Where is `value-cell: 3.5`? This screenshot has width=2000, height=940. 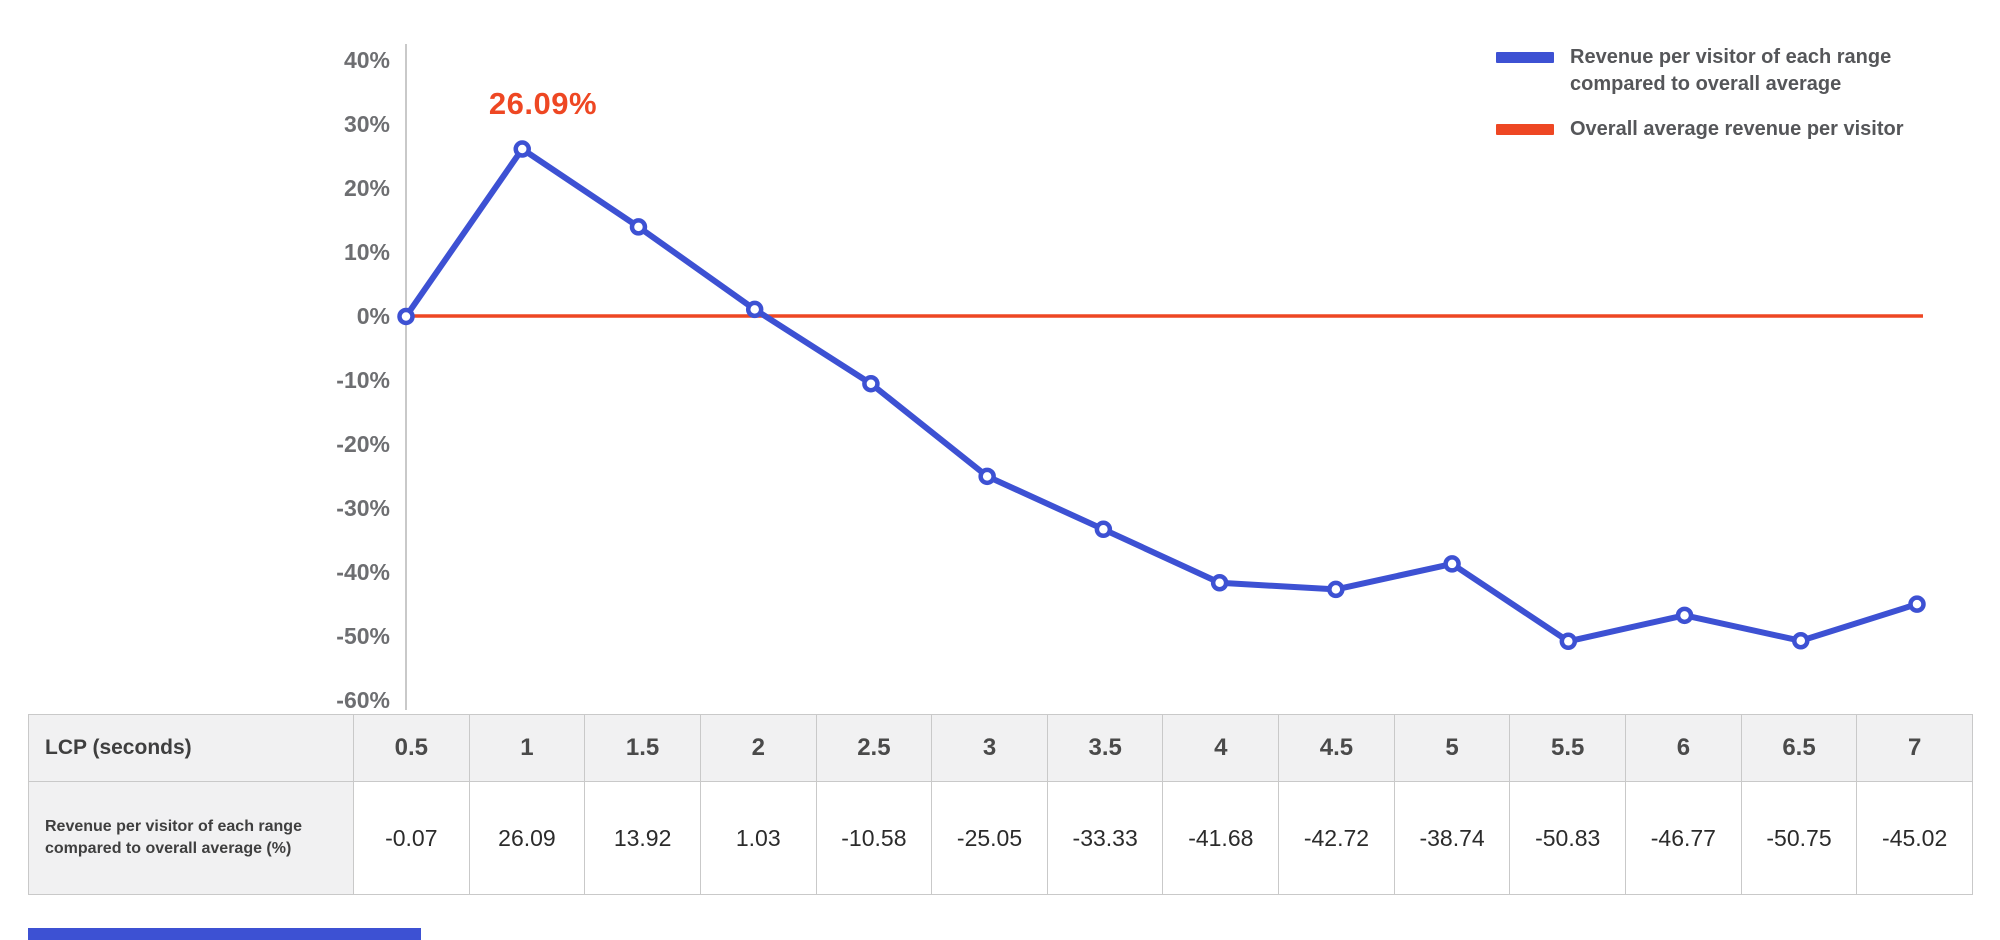 value-cell: 3.5 is located at coordinates (1105, 748).